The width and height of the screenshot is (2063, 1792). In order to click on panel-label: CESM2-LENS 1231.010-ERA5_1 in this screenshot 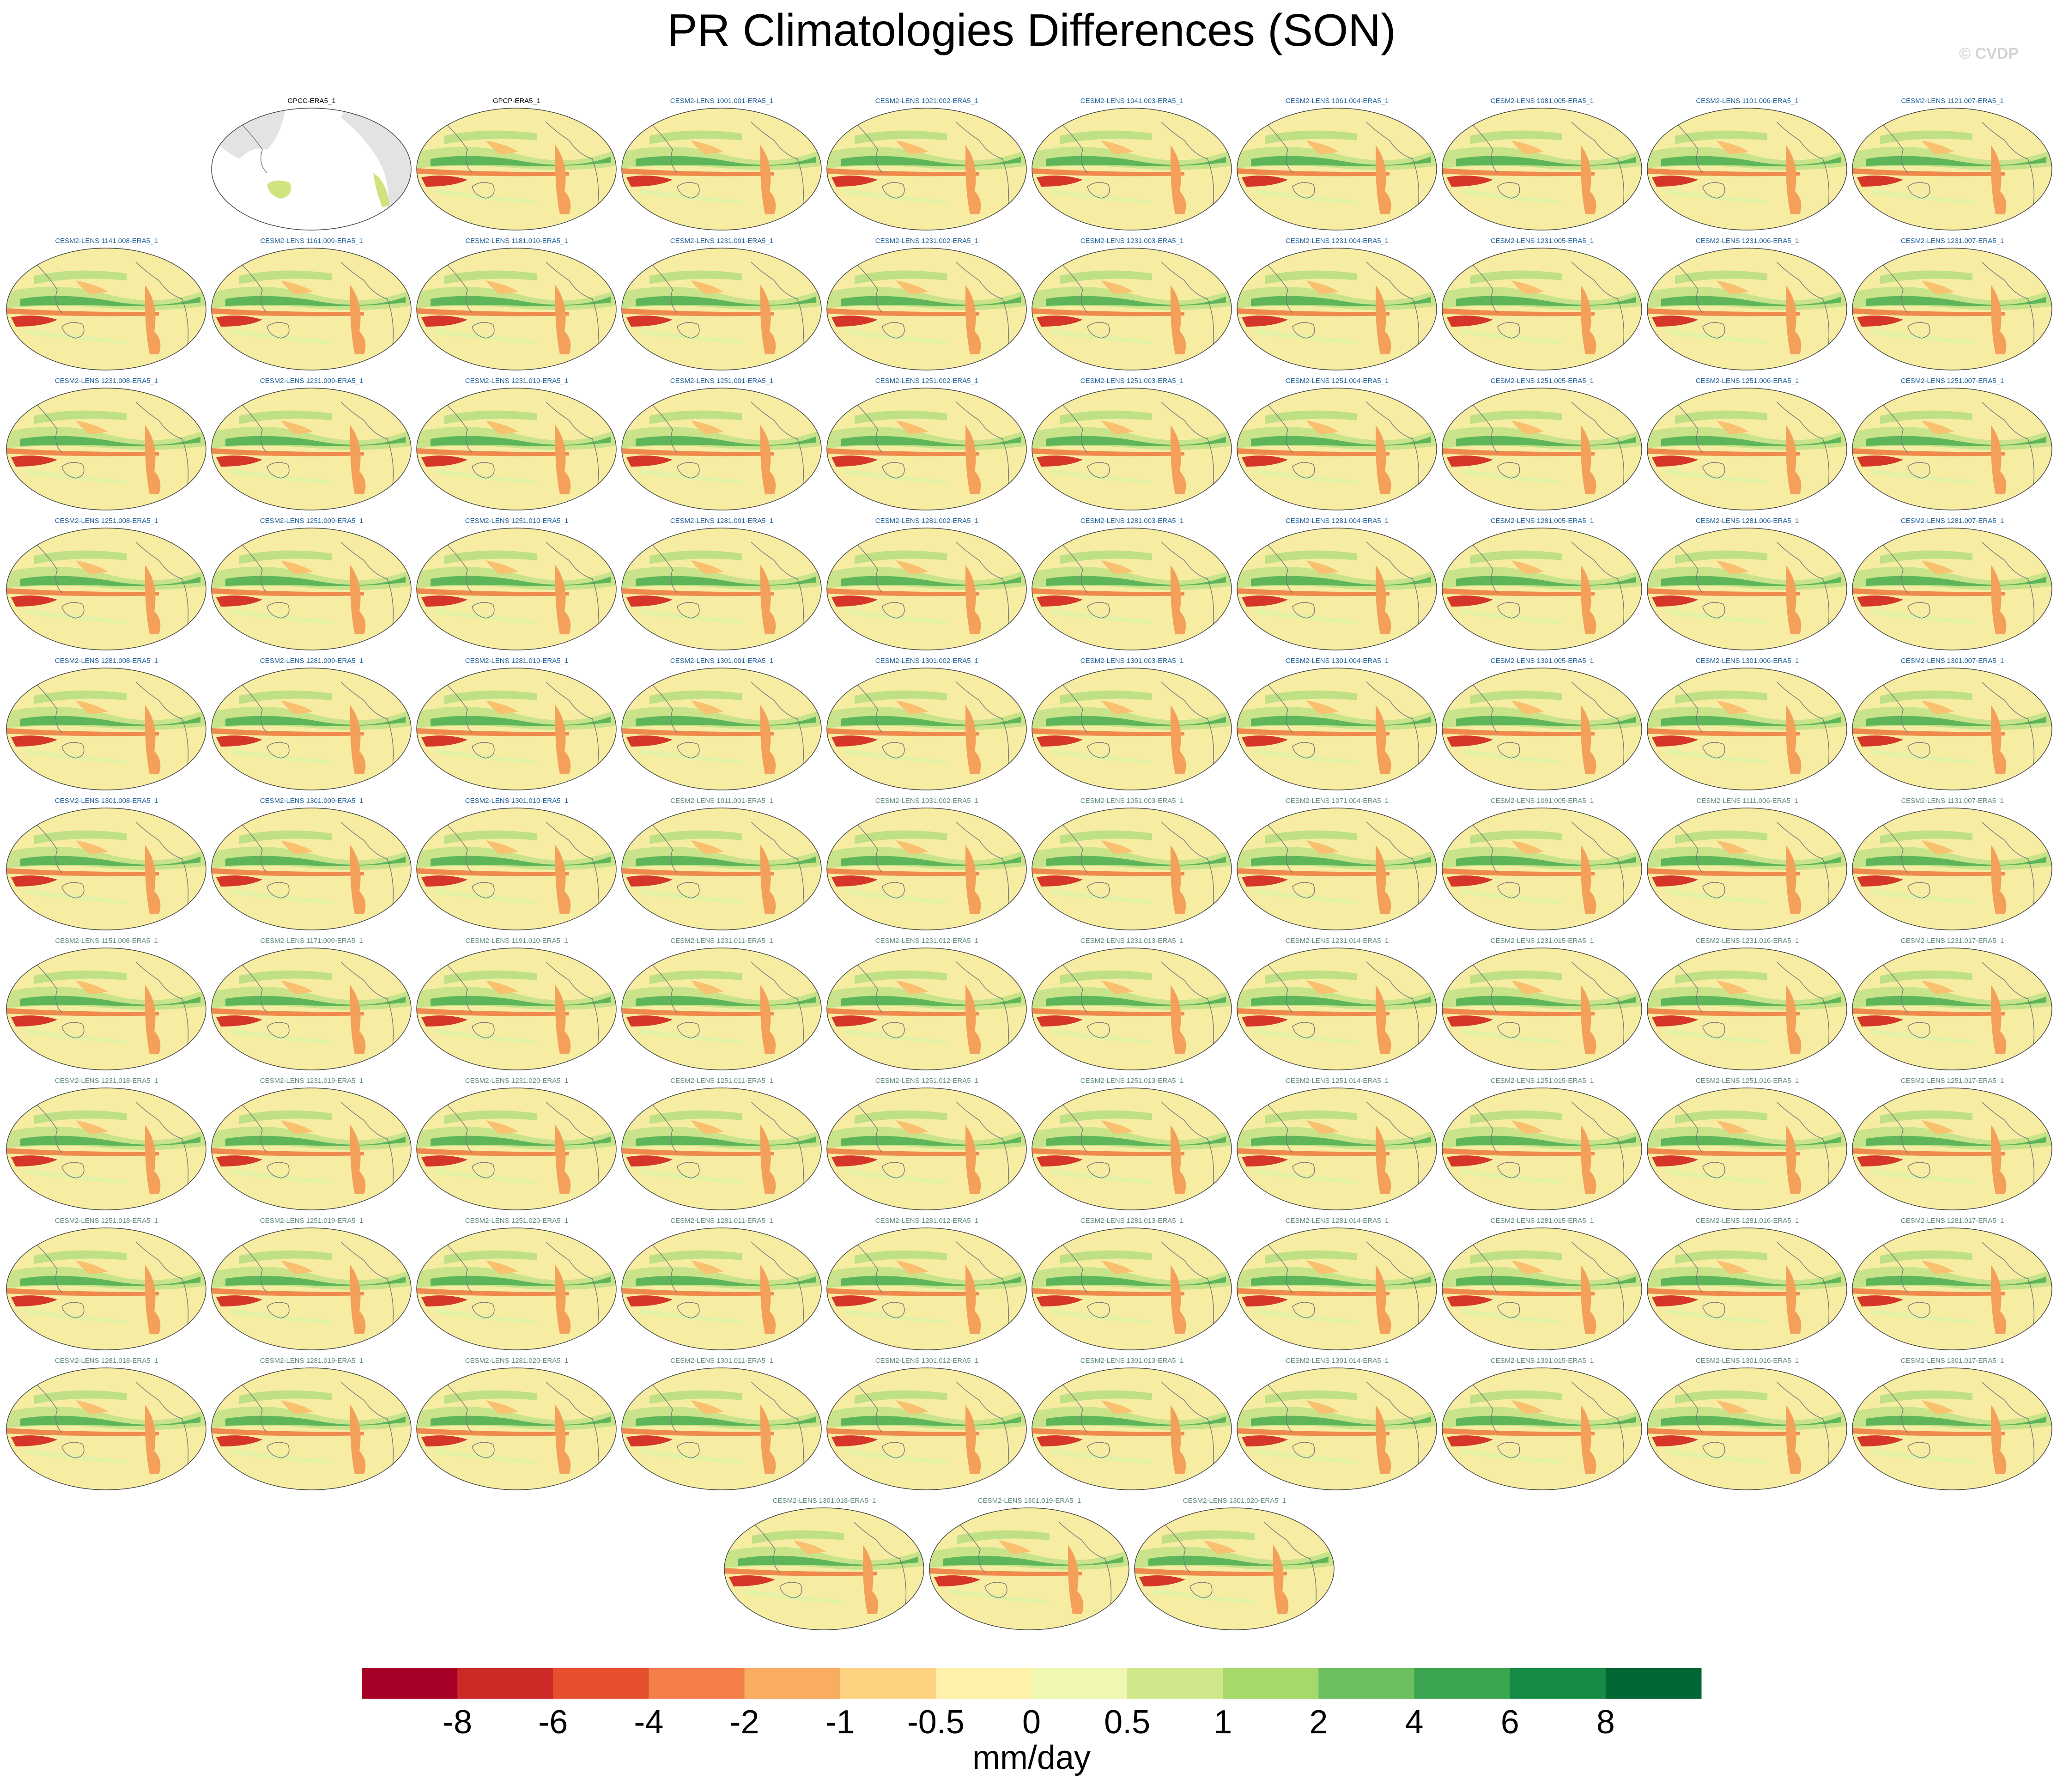, I will do `click(516, 381)`.